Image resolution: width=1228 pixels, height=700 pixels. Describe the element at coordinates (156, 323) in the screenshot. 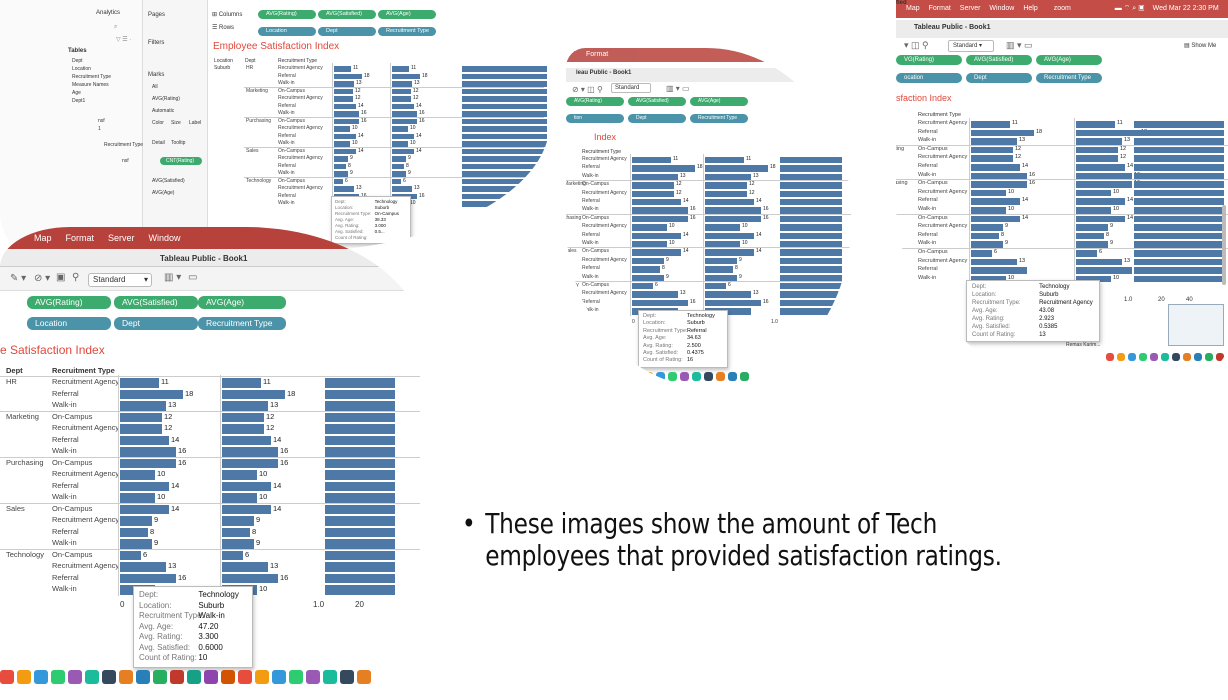

I see `row-pill: Dept` at that location.